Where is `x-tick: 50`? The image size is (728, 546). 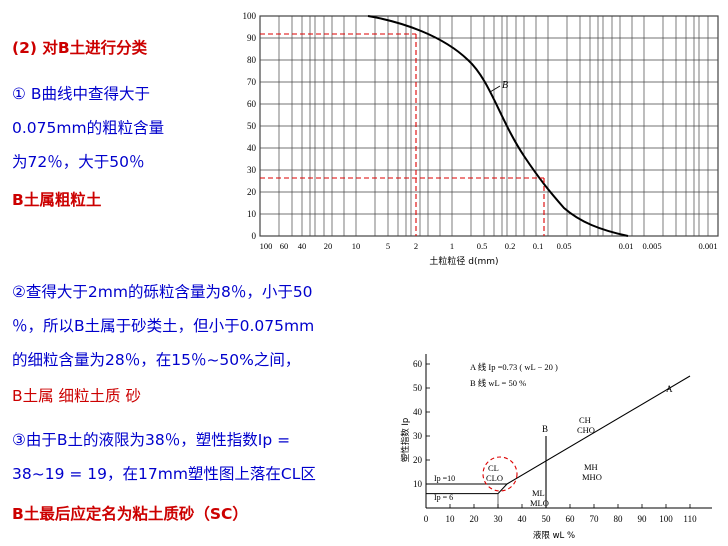
x-tick: 50 is located at coordinates (547, 519).